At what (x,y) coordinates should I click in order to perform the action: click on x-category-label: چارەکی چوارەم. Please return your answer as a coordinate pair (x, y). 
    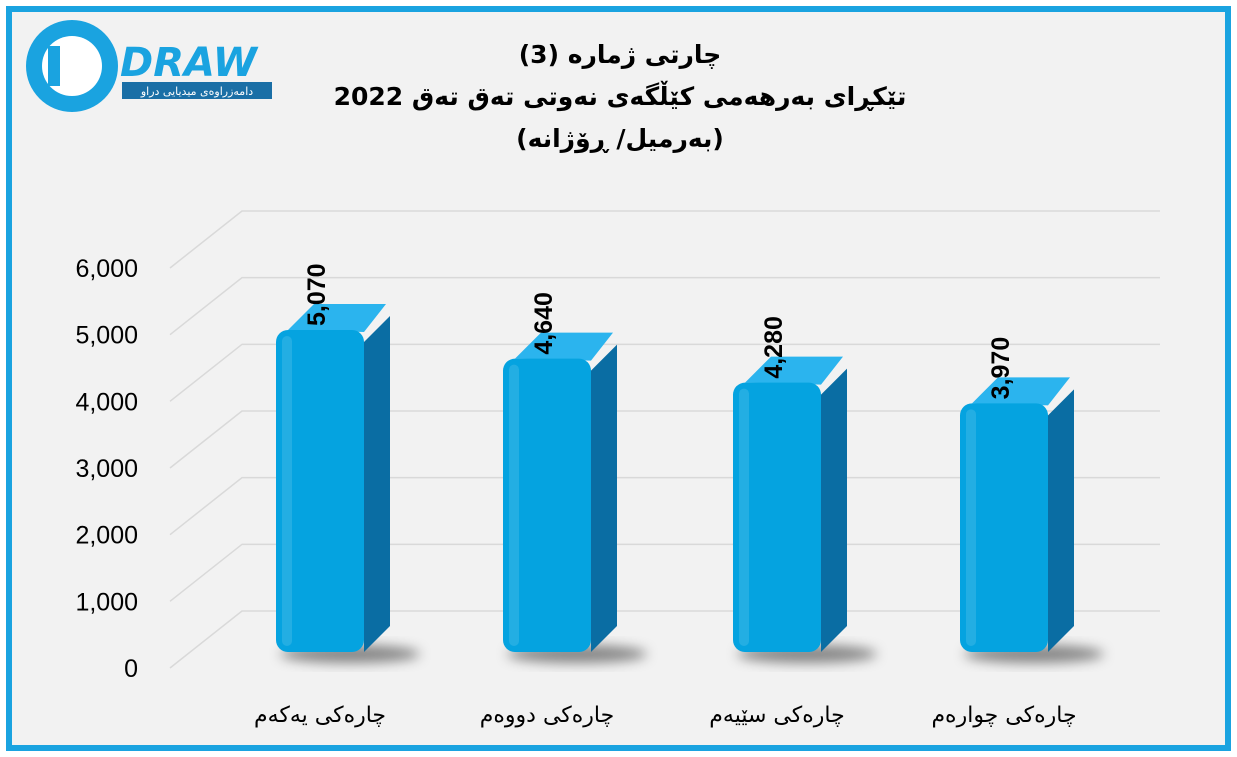
    Looking at the image, I should click on (1003, 715).